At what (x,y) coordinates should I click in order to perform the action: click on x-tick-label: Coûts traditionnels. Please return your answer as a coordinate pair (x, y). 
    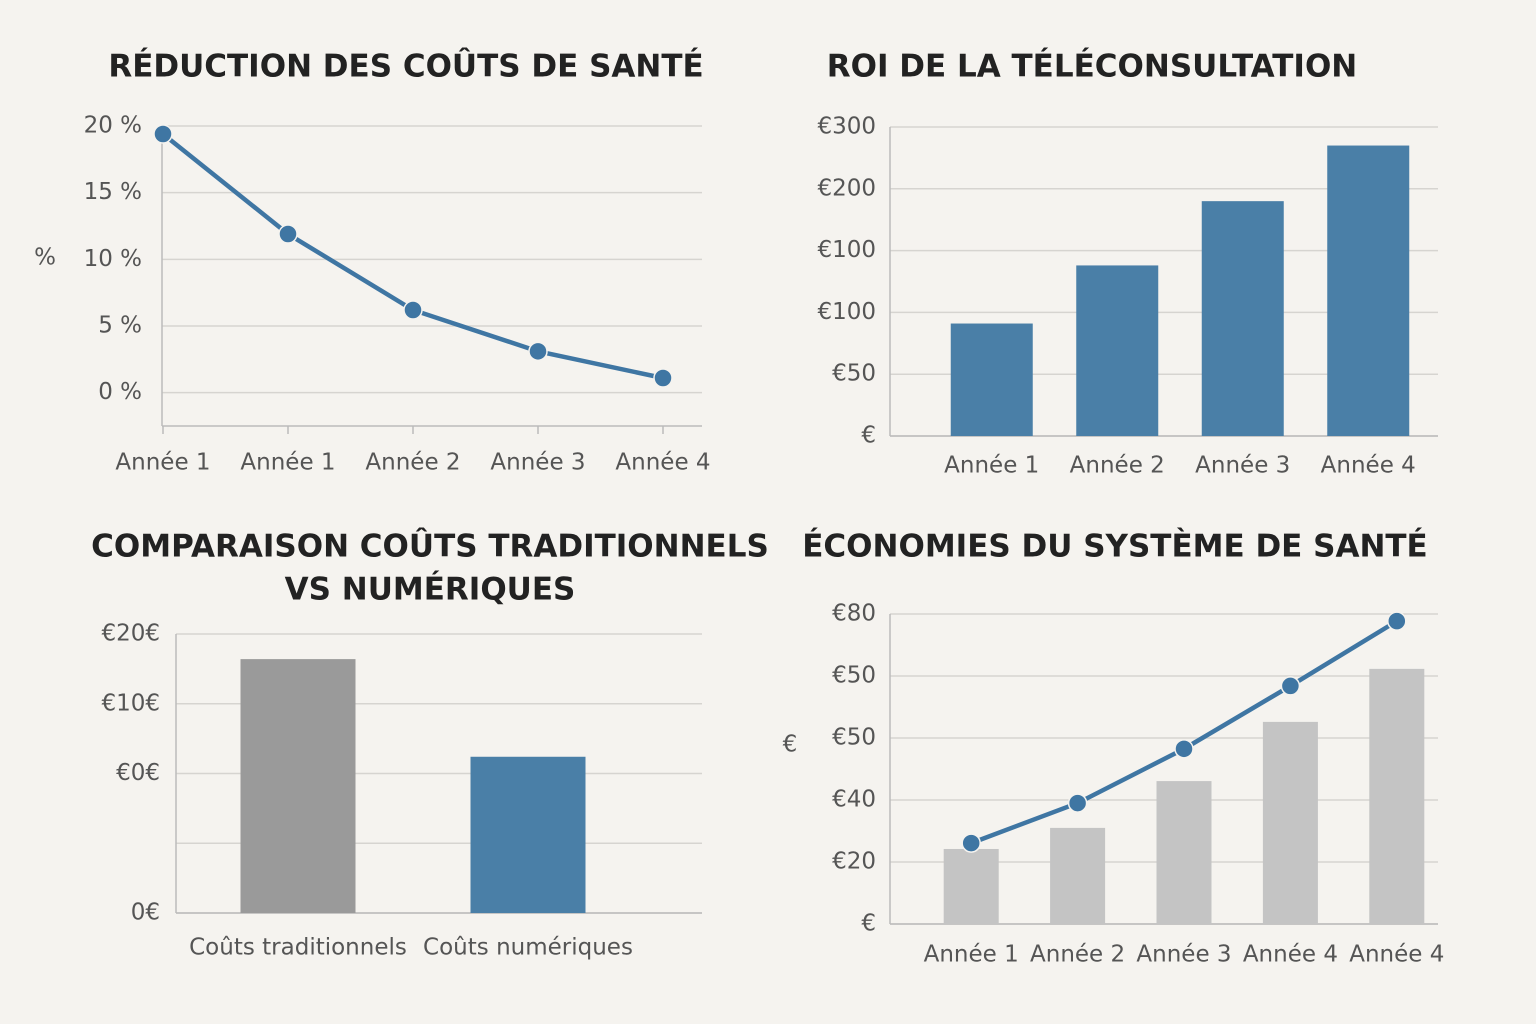
    Looking at the image, I should click on (298, 948).